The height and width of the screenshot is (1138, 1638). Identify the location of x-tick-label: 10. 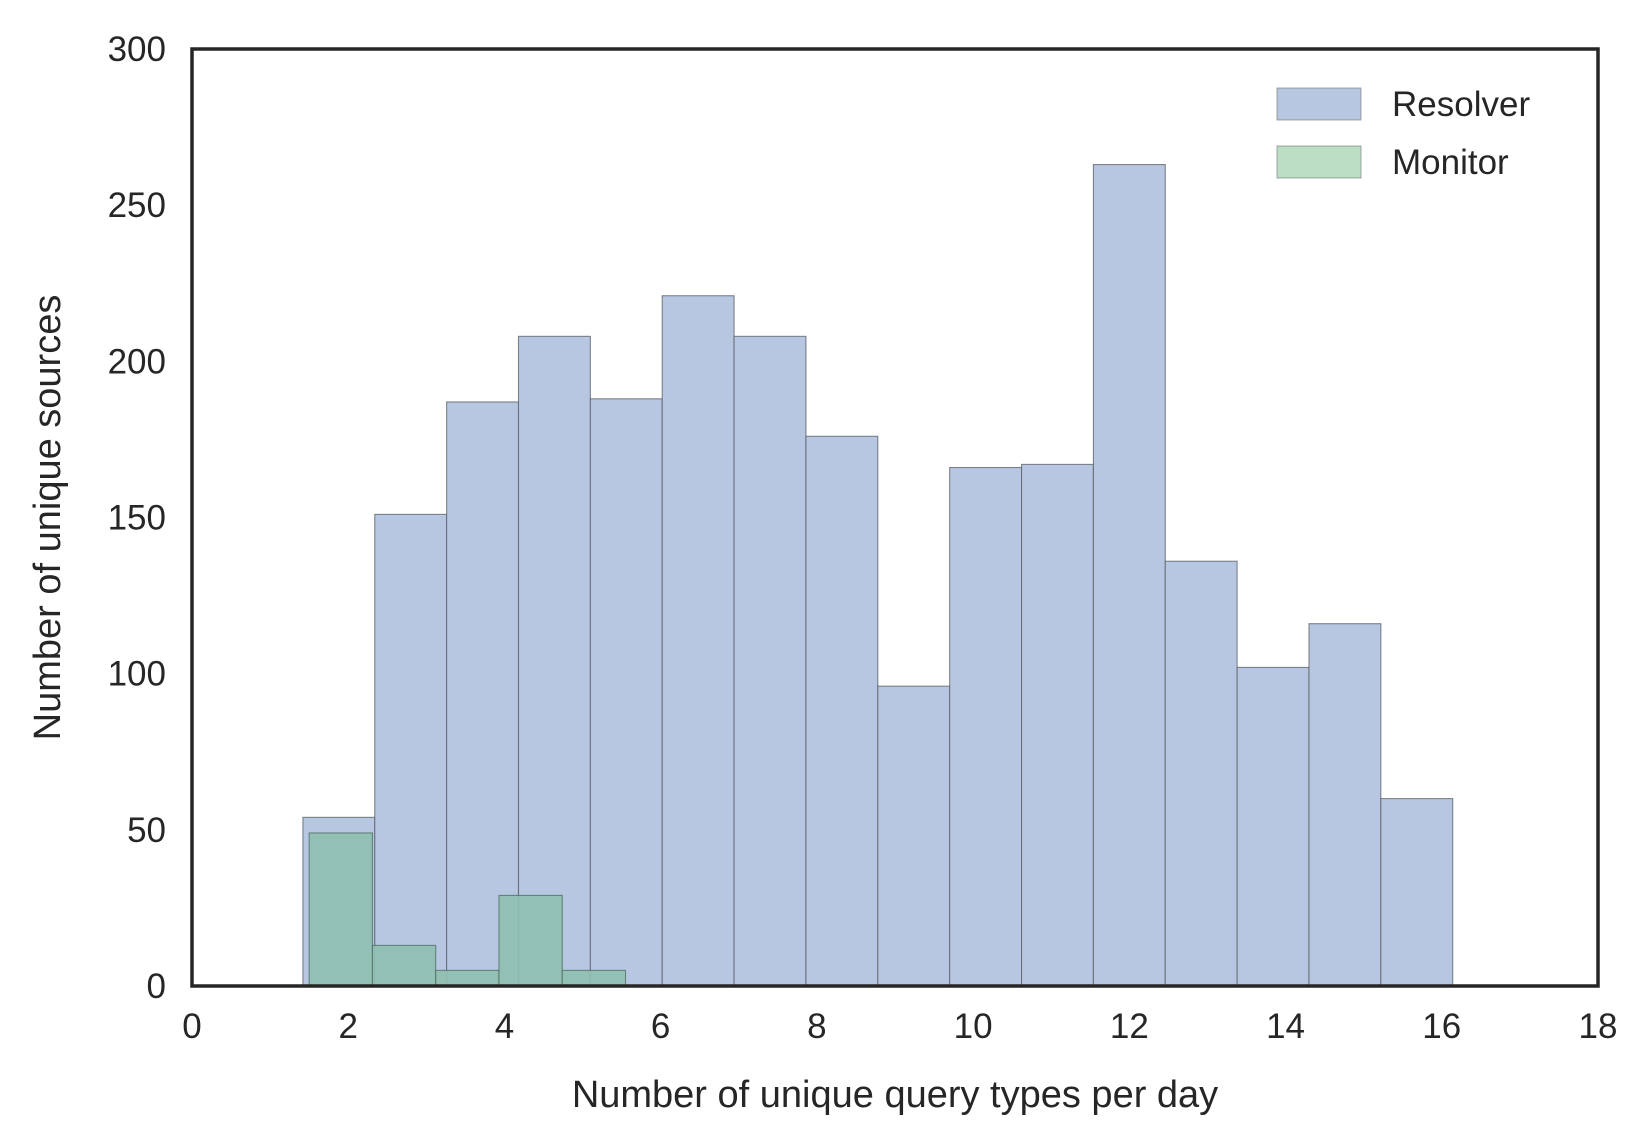
(973, 1026).